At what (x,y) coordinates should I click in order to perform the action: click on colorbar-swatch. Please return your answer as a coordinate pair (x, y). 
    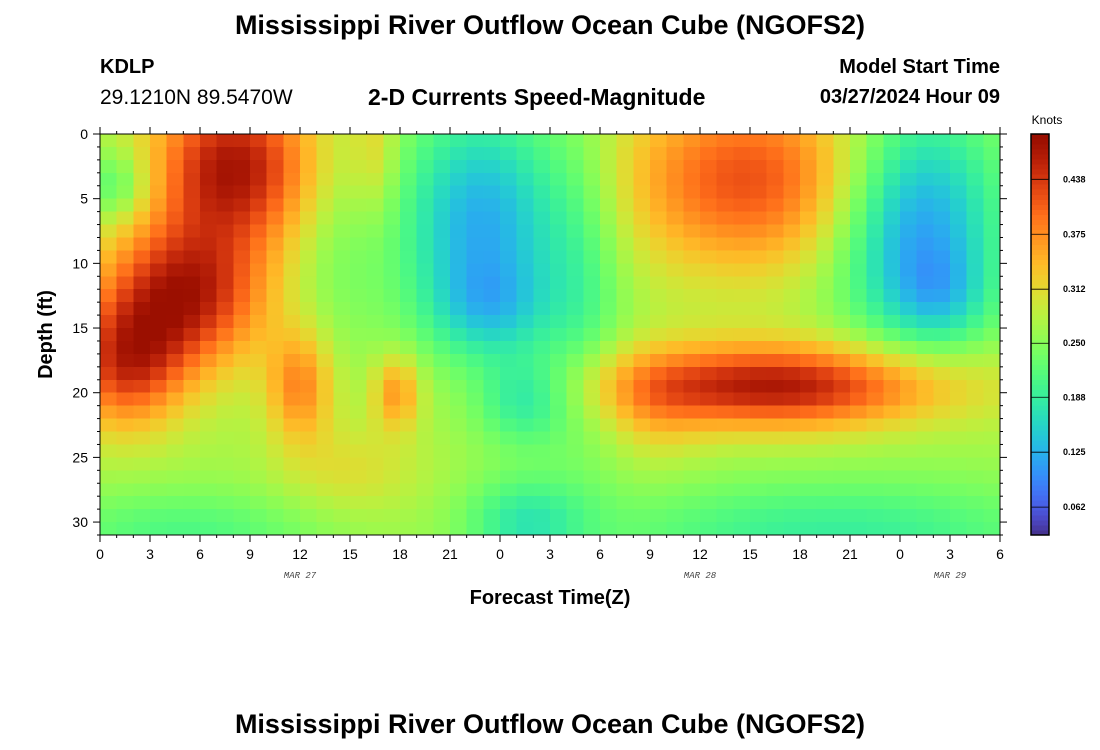
    Looking at the image, I should click on (1040, 372).